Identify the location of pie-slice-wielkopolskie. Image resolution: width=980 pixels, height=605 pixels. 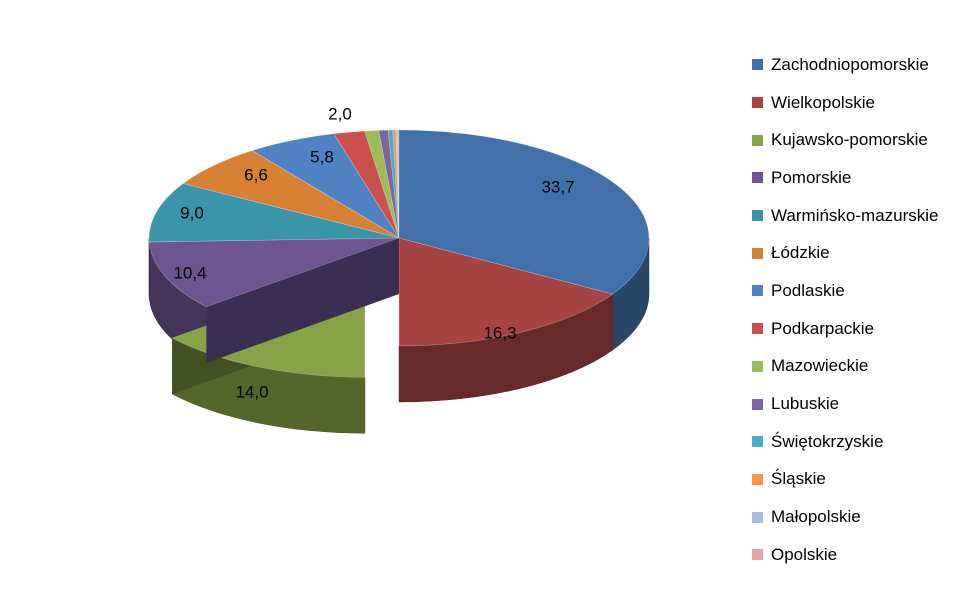
(506, 320).